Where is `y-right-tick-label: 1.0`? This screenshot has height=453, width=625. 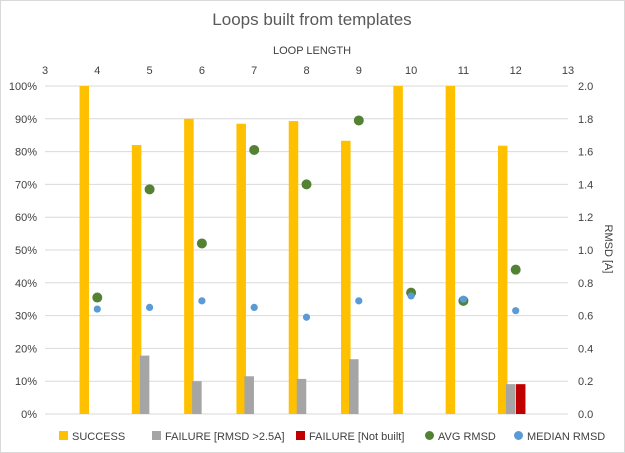
y-right-tick-label: 1.0 is located at coordinates (585, 251).